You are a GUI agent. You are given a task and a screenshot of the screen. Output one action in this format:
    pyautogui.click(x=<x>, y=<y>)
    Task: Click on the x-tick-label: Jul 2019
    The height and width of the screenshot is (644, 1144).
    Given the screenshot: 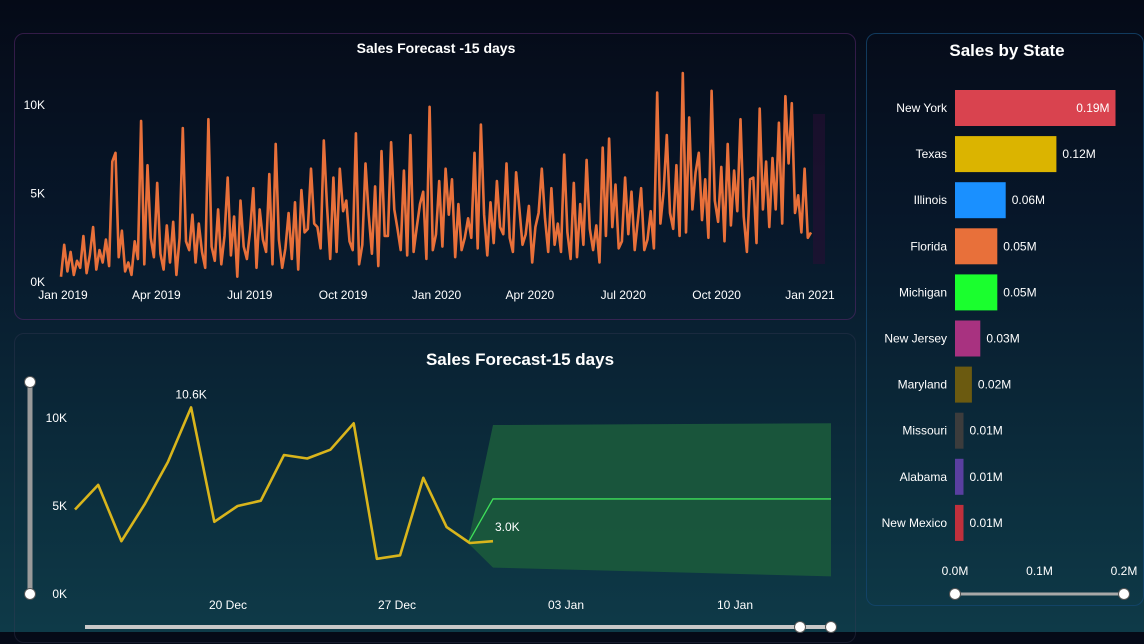 What is the action you would take?
    pyautogui.click(x=250, y=295)
    